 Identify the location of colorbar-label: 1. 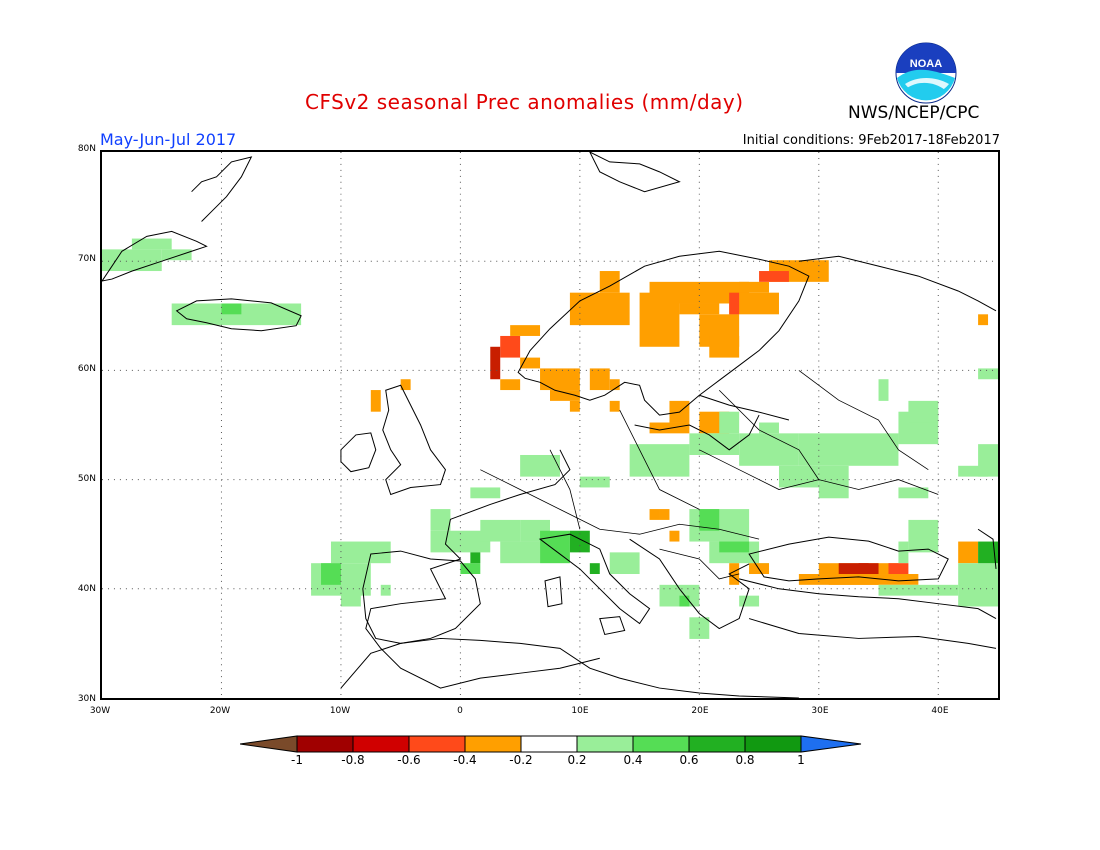
(801, 760).